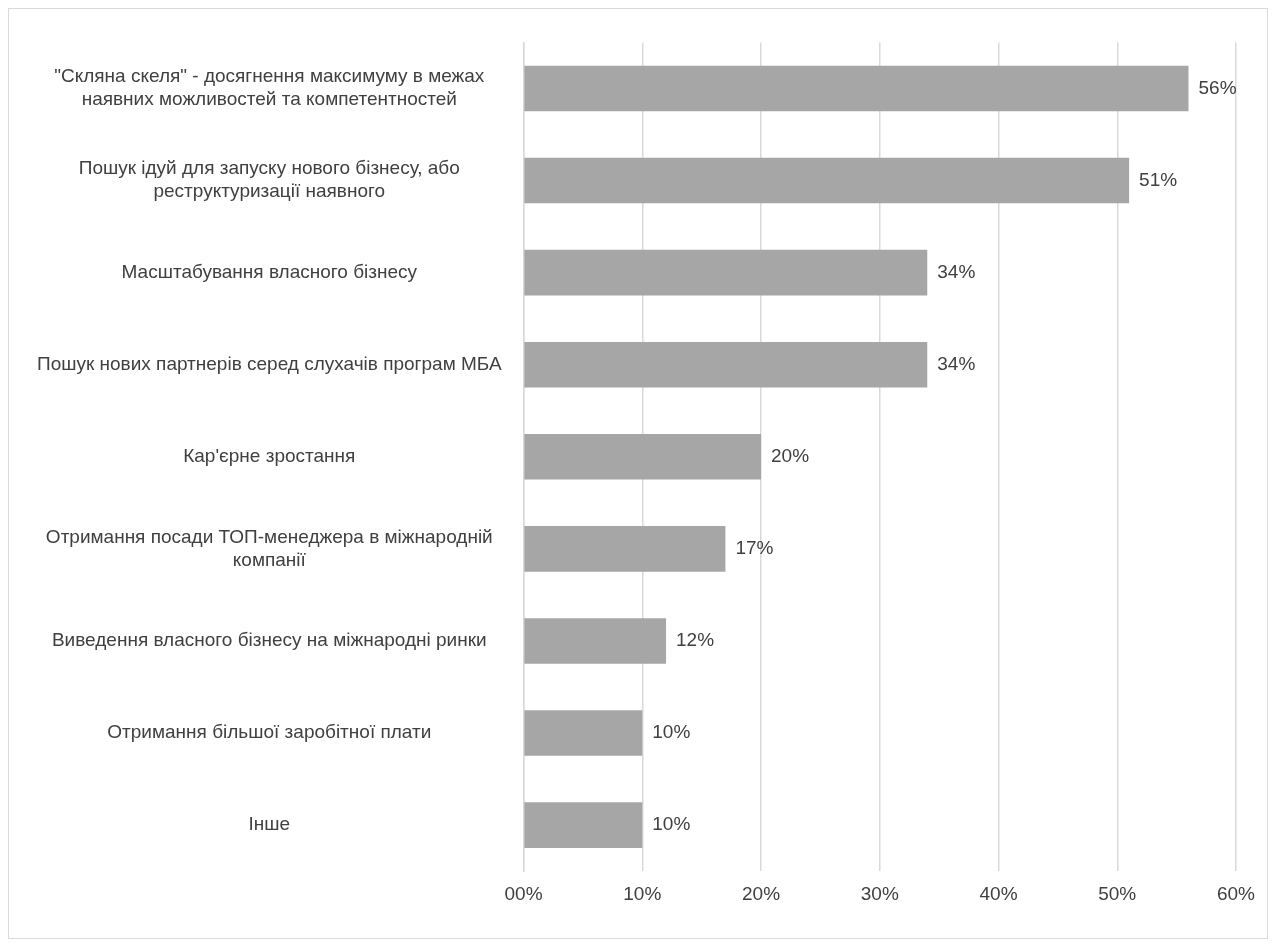 This screenshot has width=1276, height=947. Describe the element at coordinates (269, 87) in the screenshot. I see `y-tick-label: "Скляна скеля" - досягнення максимуму в межах наявних можливостей та компетентностей` at that location.